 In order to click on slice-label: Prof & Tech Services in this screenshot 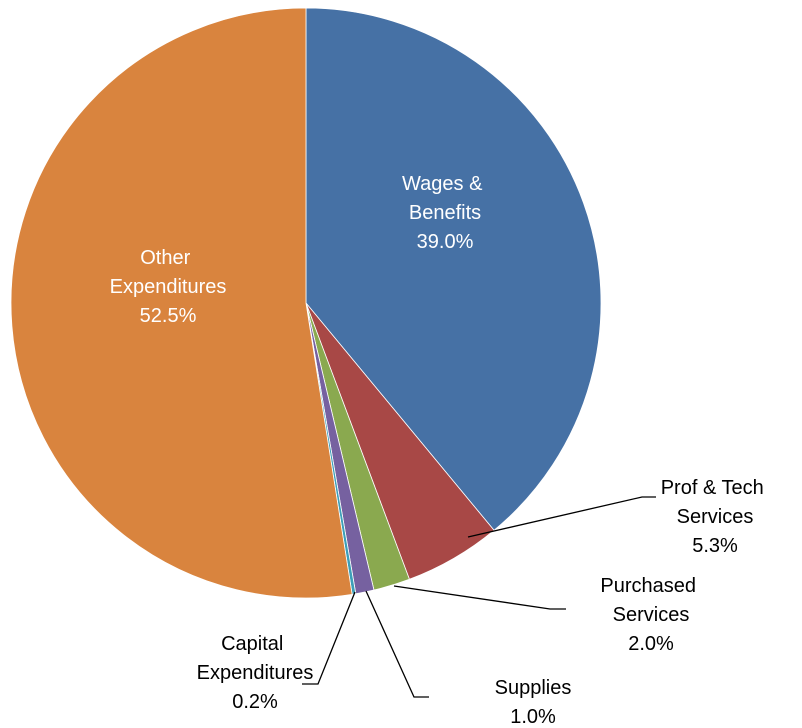, I will do `click(715, 502)`.